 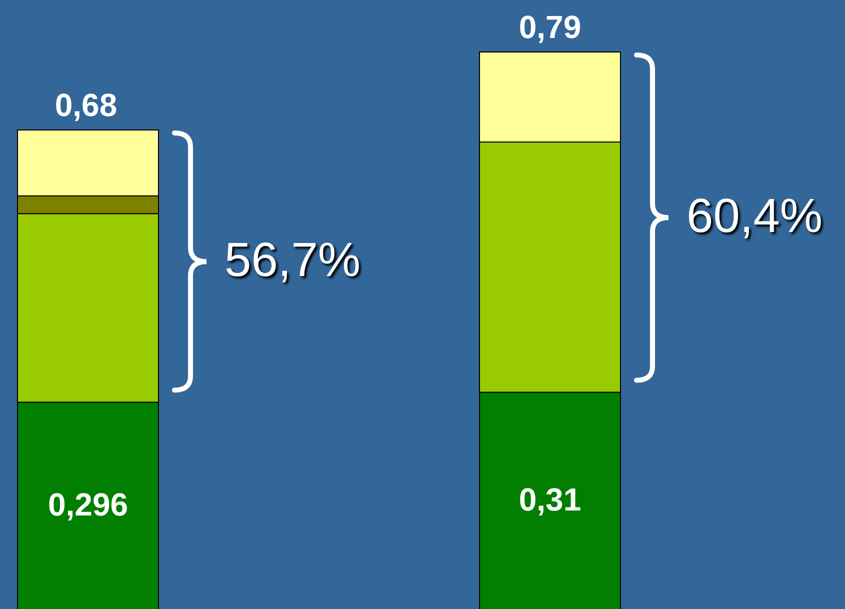 I want to click on total-label: 0,68, so click(x=86, y=104).